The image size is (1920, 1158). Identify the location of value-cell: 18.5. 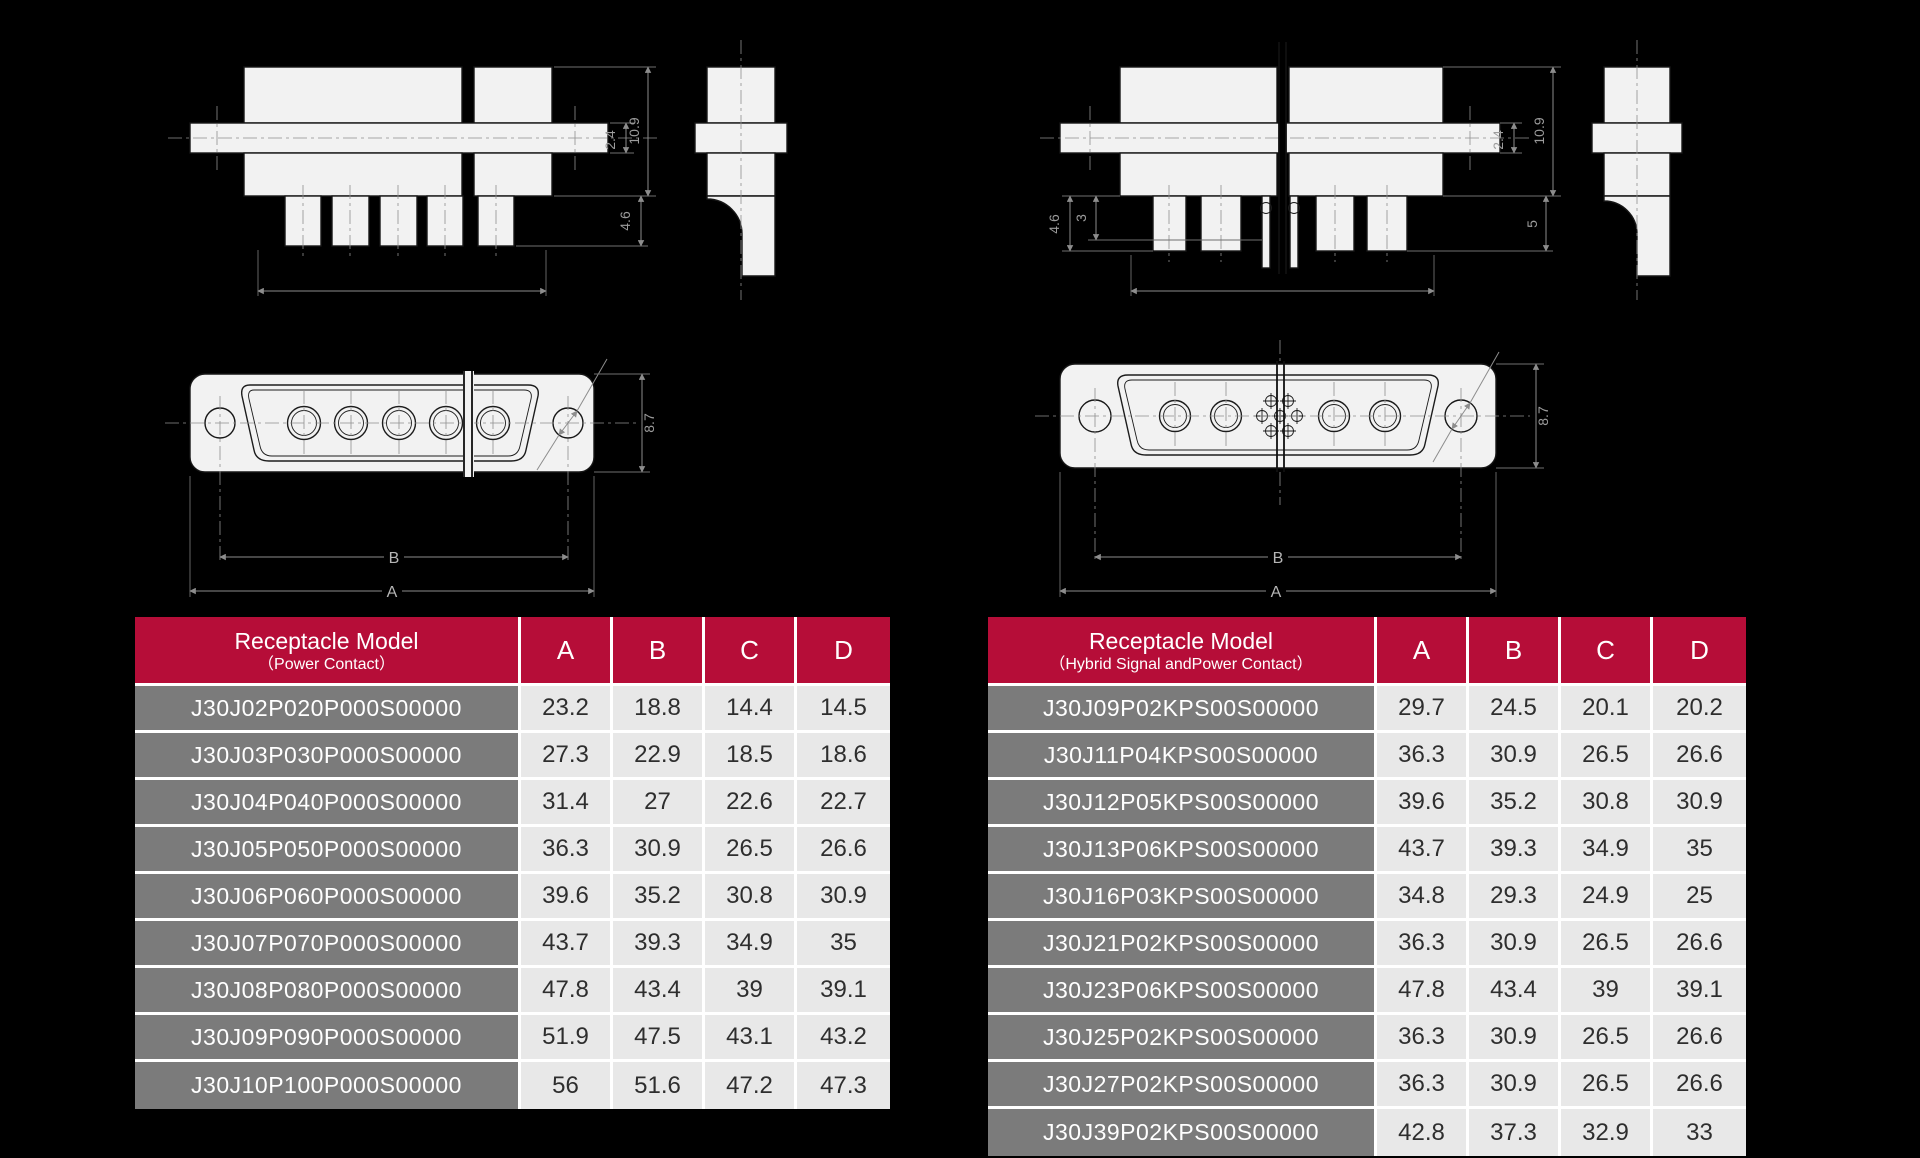
(751, 756).